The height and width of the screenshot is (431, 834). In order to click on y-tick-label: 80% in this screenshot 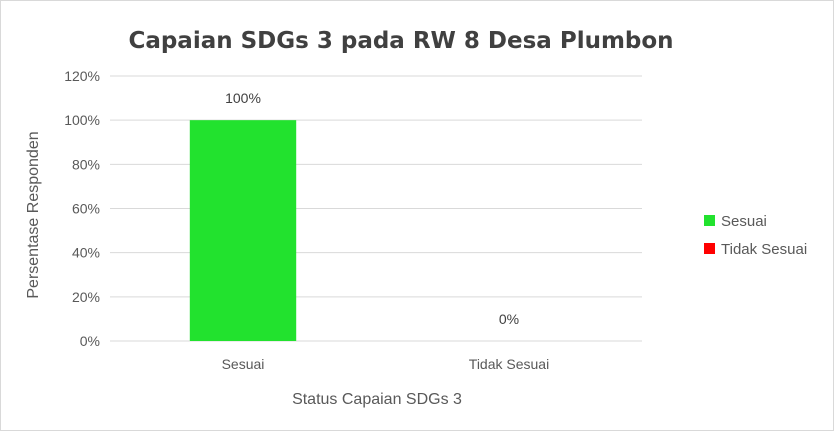, I will do `click(86, 164)`.